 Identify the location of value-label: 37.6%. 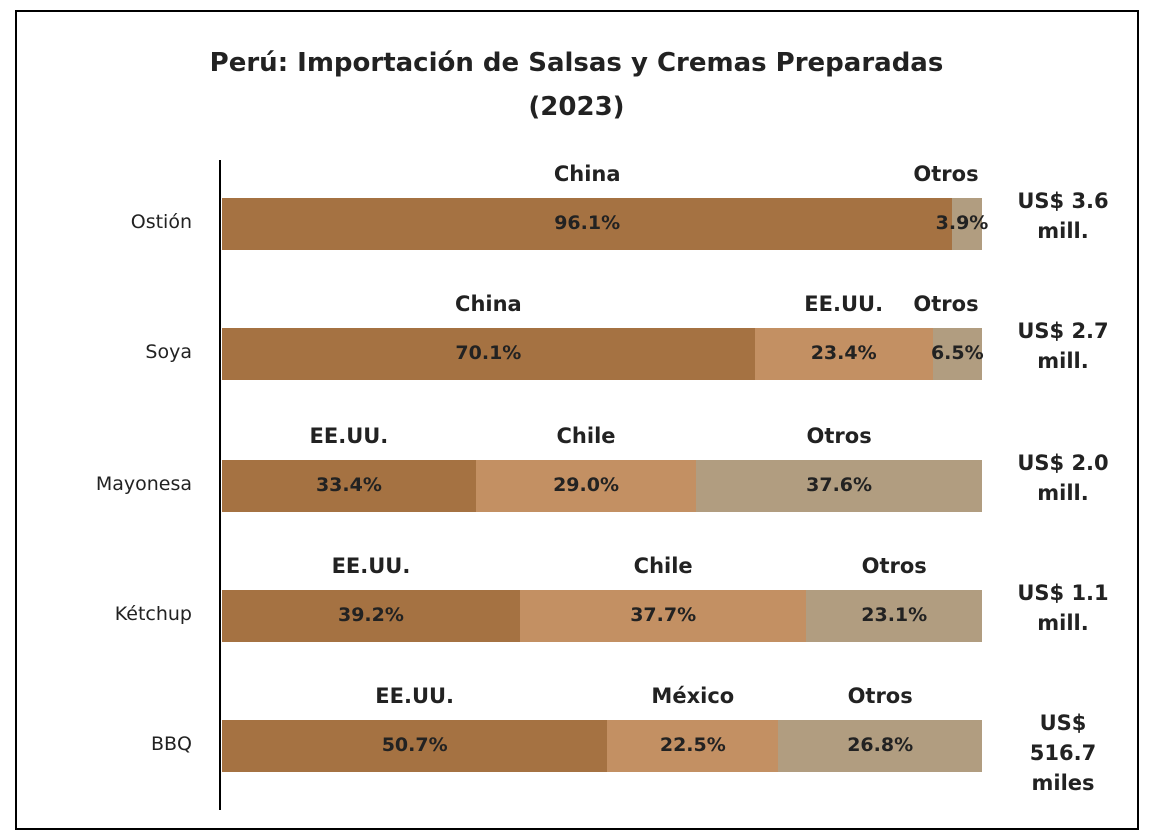
(839, 485).